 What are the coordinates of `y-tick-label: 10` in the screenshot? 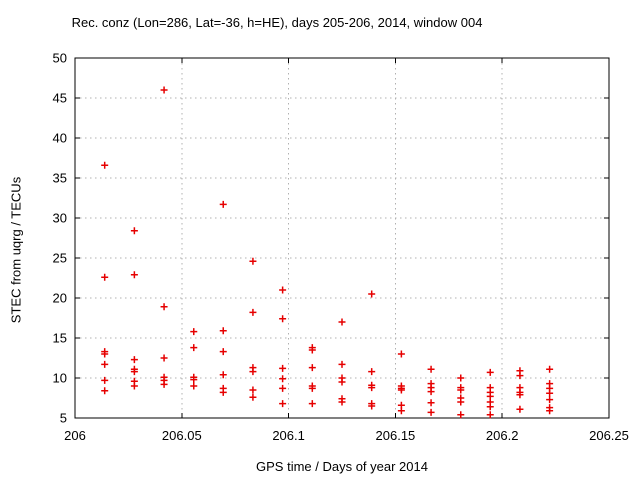 It's located at (60, 378).